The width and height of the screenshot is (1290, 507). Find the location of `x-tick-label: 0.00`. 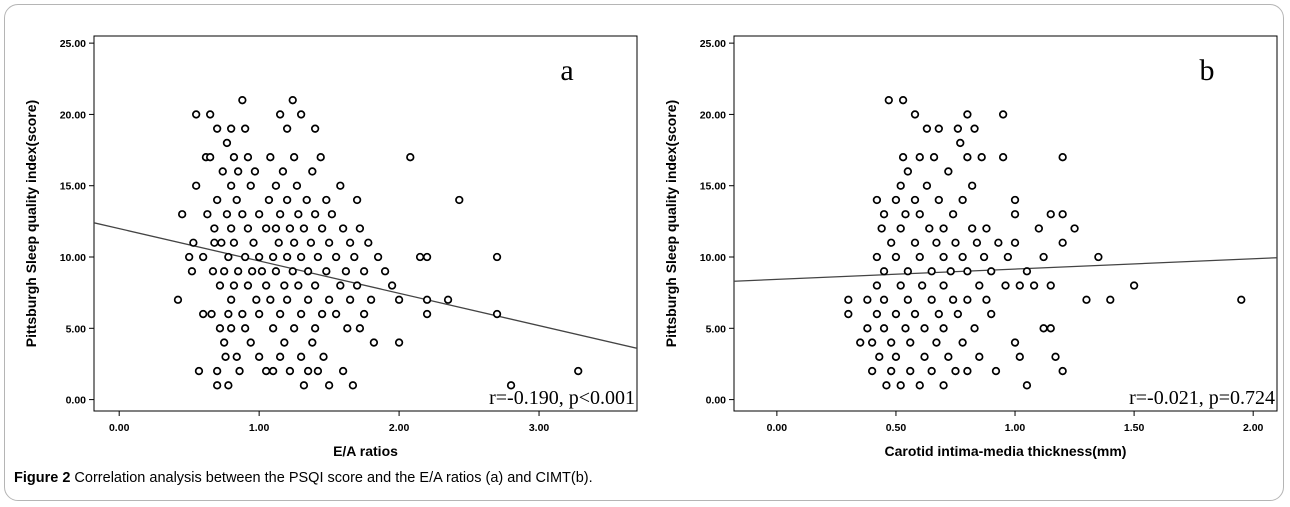

x-tick-label: 0.00 is located at coordinates (777, 428).